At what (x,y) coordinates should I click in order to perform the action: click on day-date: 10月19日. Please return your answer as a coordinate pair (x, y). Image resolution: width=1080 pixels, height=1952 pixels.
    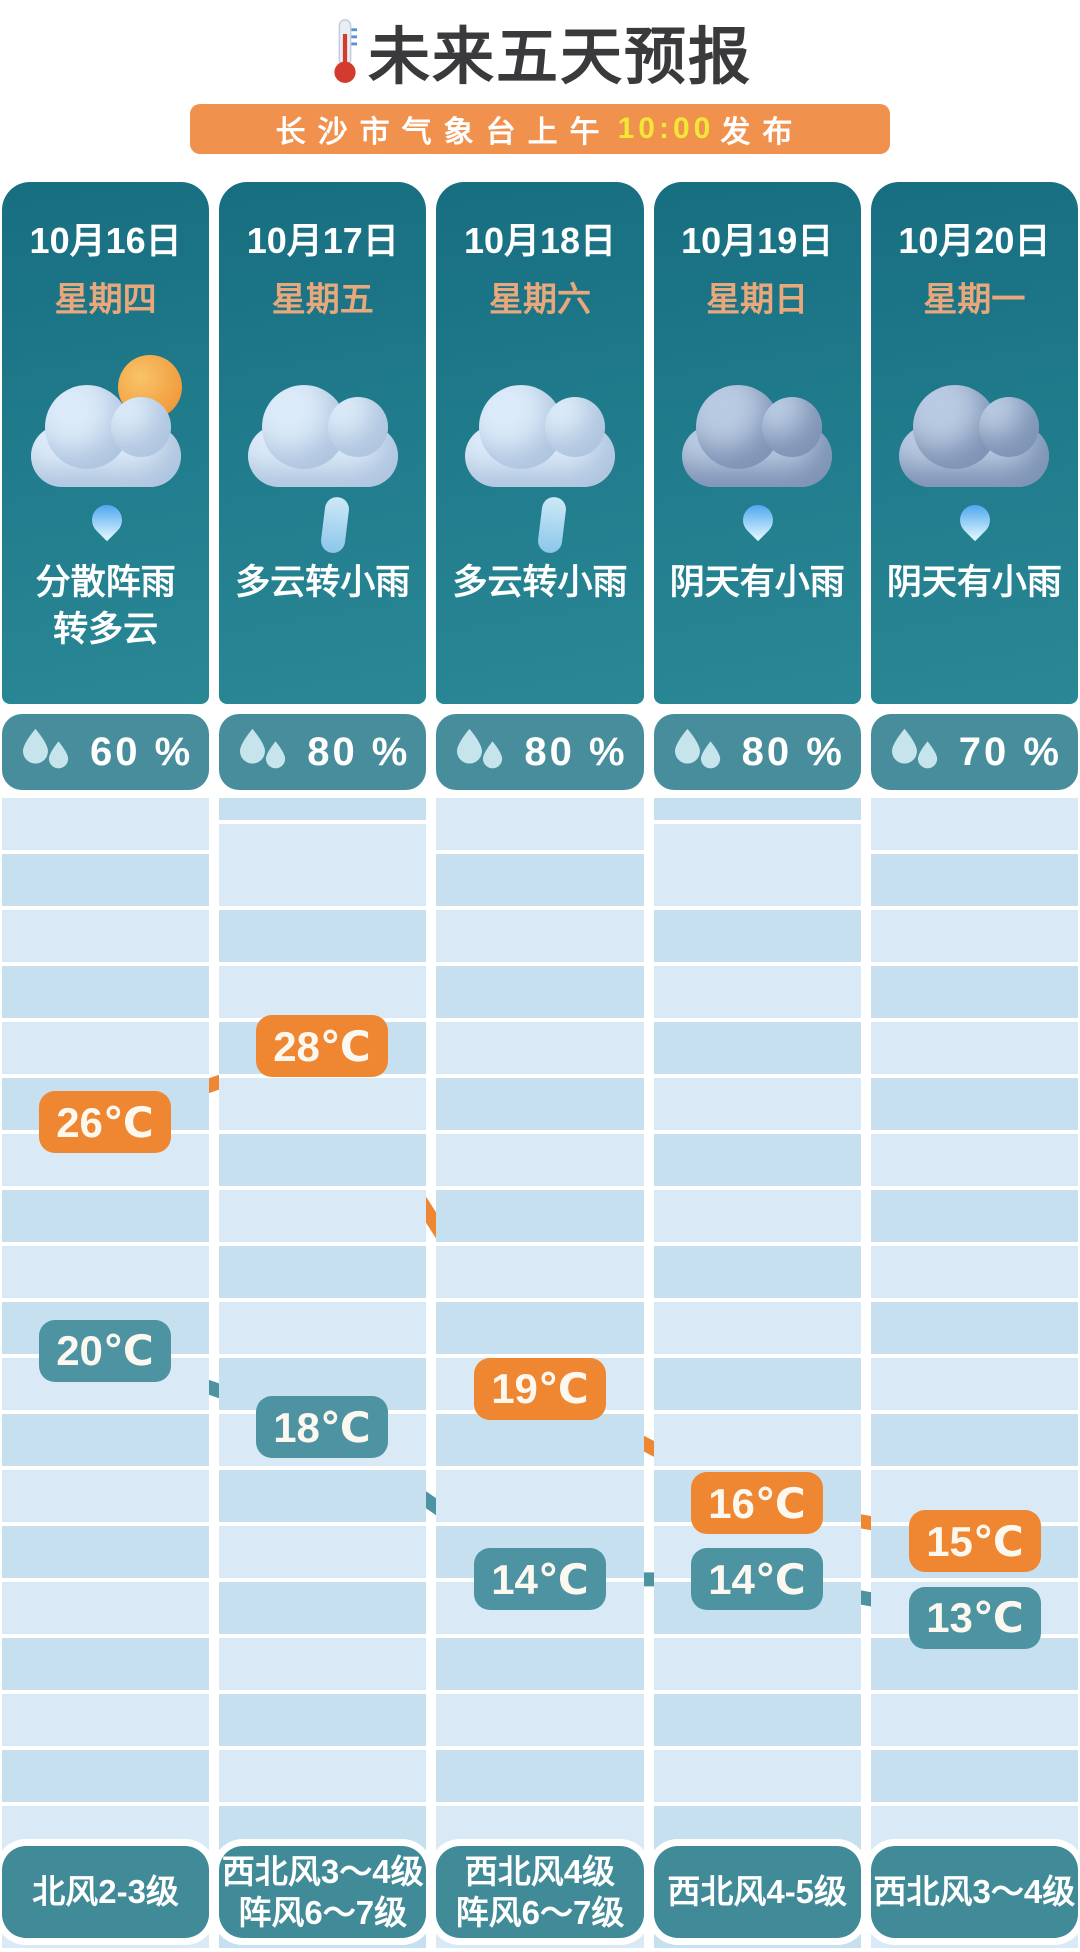
    Looking at the image, I should click on (757, 240).